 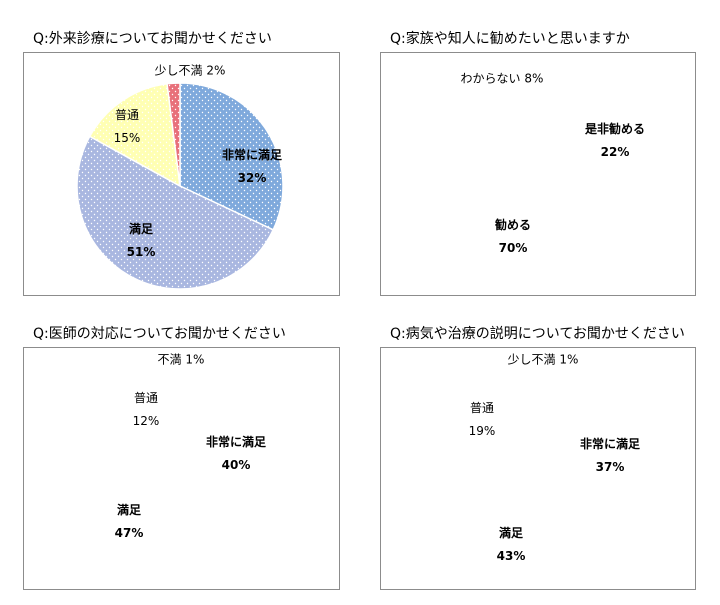 I want to click on slice-label: 満足 47%, so click(x=129, y=521).